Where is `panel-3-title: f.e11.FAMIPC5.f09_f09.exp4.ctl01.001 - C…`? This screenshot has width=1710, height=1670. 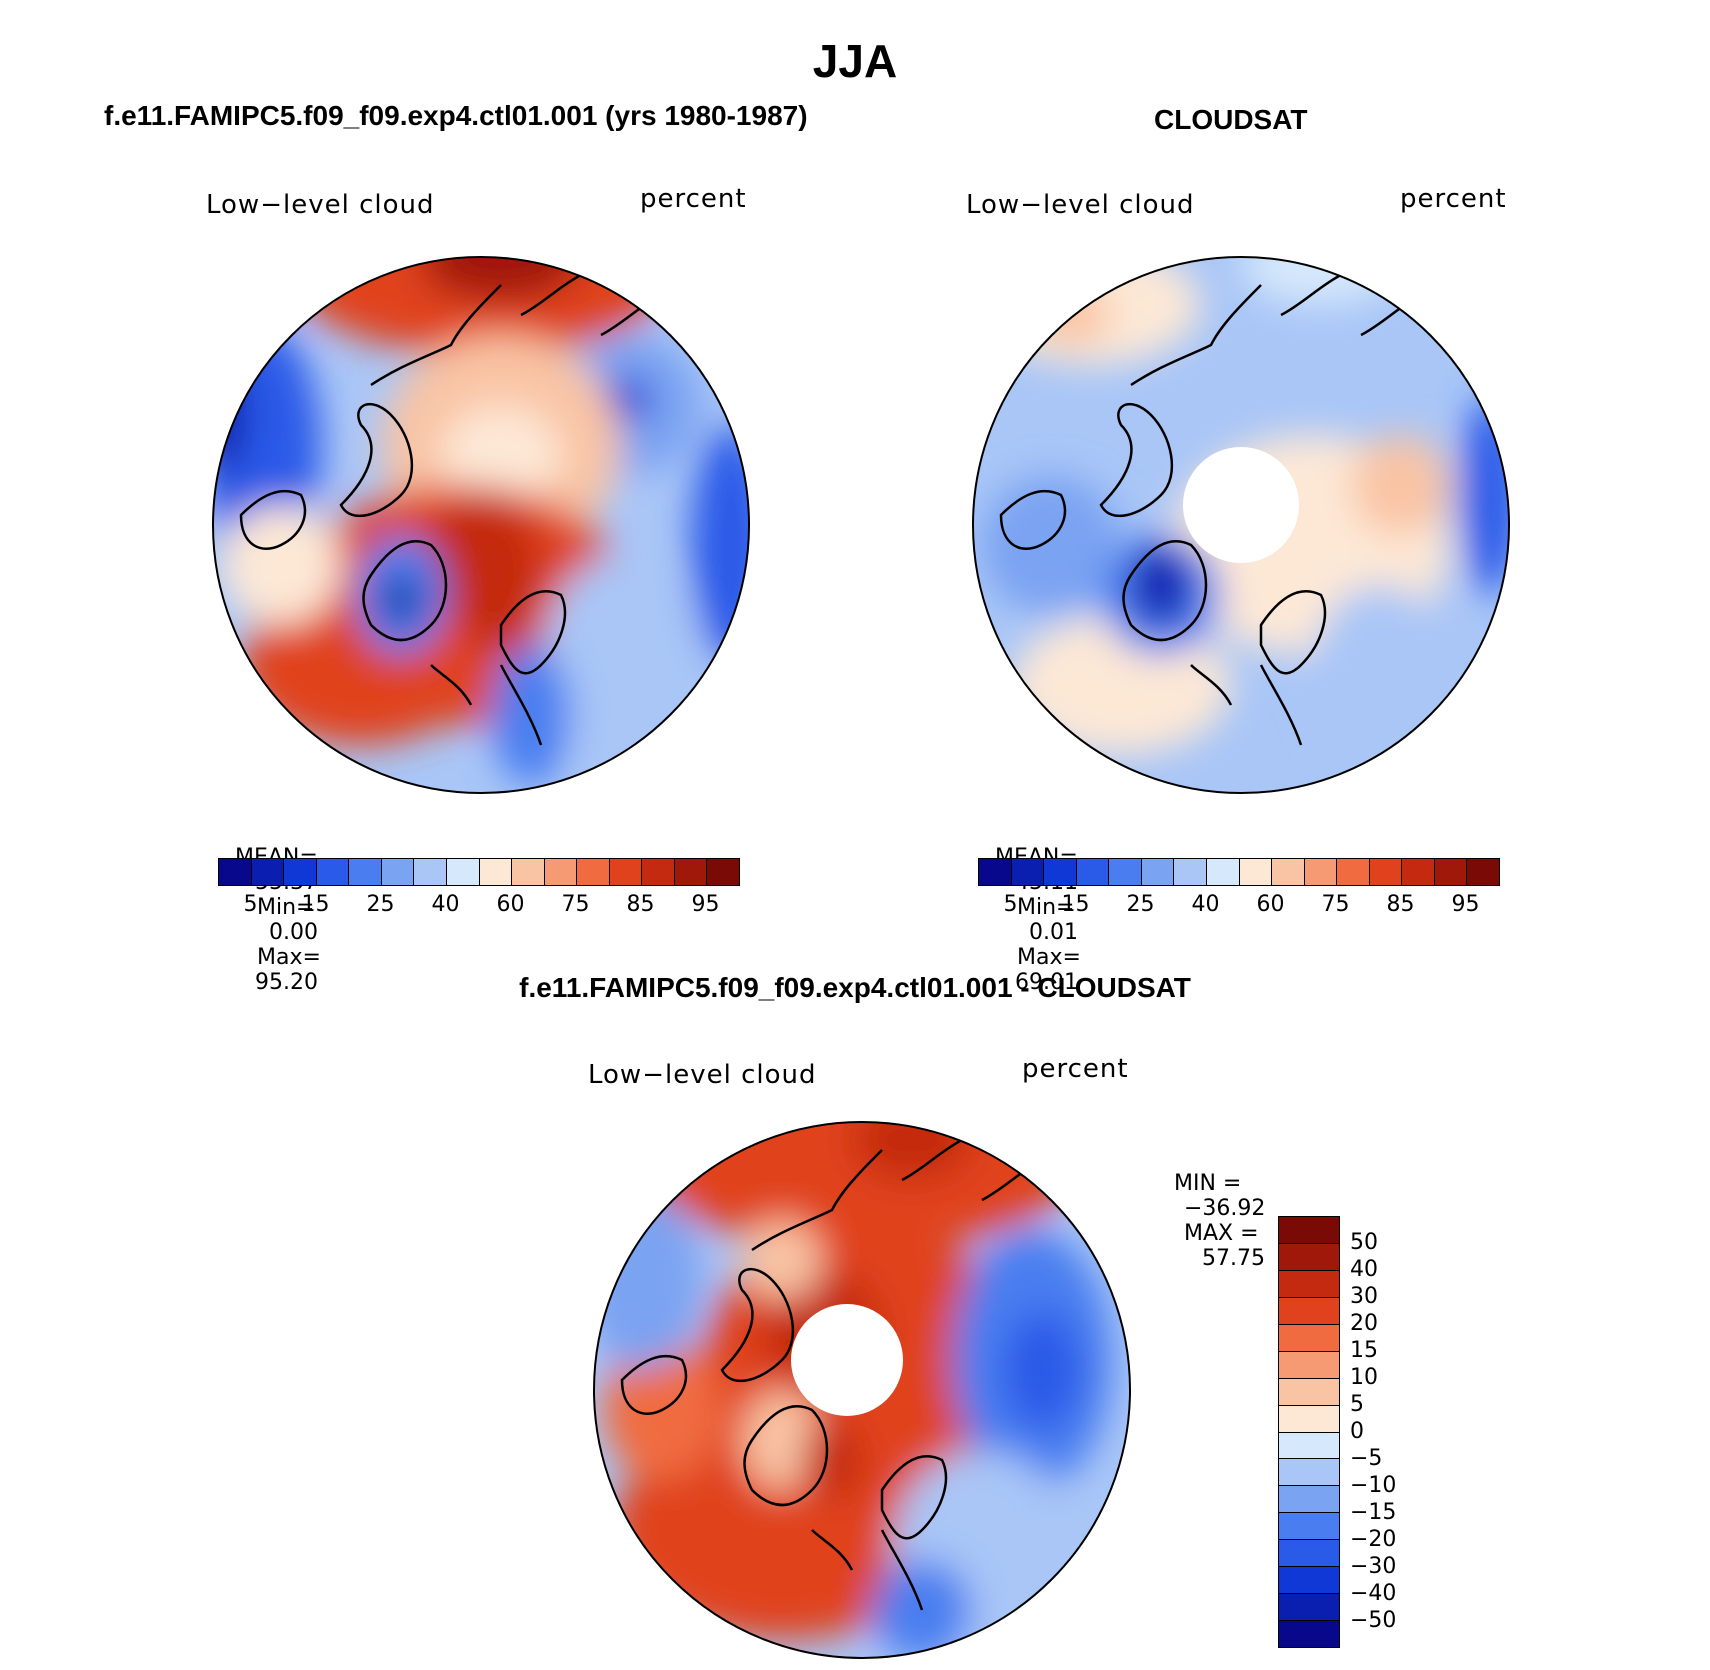
panel-3-title: f.e11.FAMIPC5.f09_f09.exp4.ctl01.001 - C… is located at coordinates (855, 987).